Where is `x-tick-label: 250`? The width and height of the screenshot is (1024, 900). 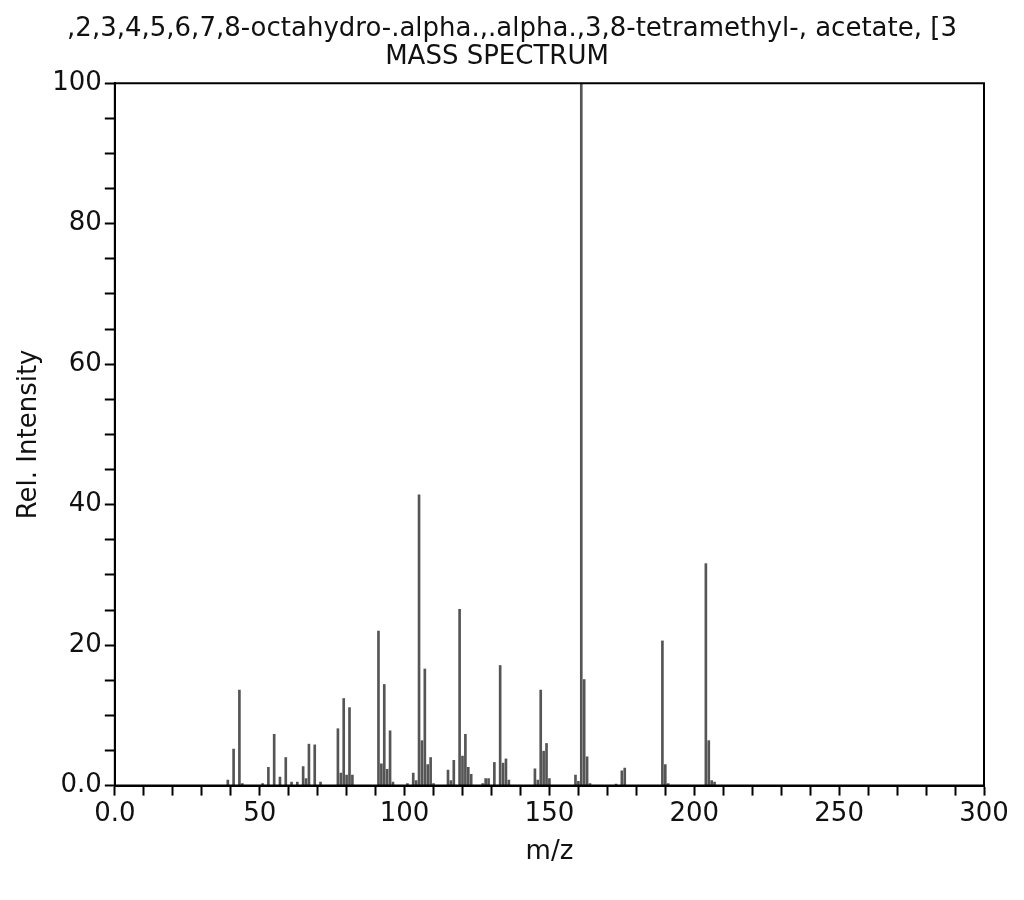 x-tick-label: 250 is located at coordinates (839, 811).